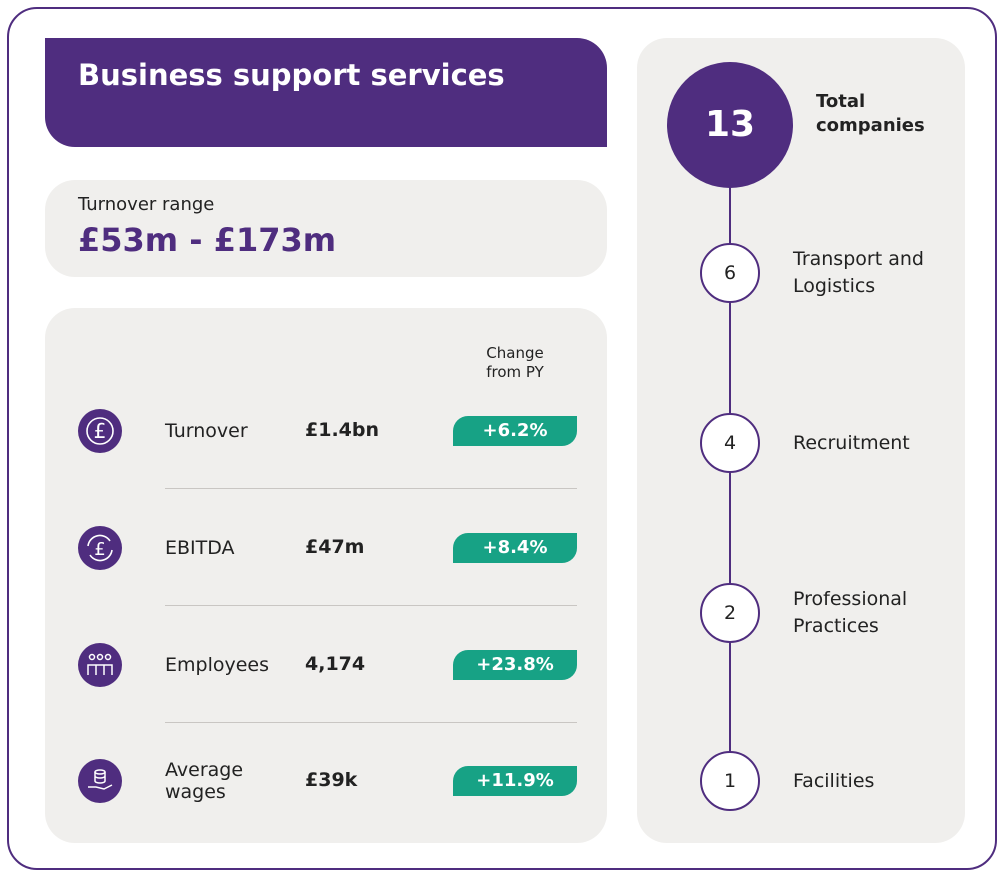 The image size is (1004, 877). I want to click on row-label: Average wages, so click(204, 781).